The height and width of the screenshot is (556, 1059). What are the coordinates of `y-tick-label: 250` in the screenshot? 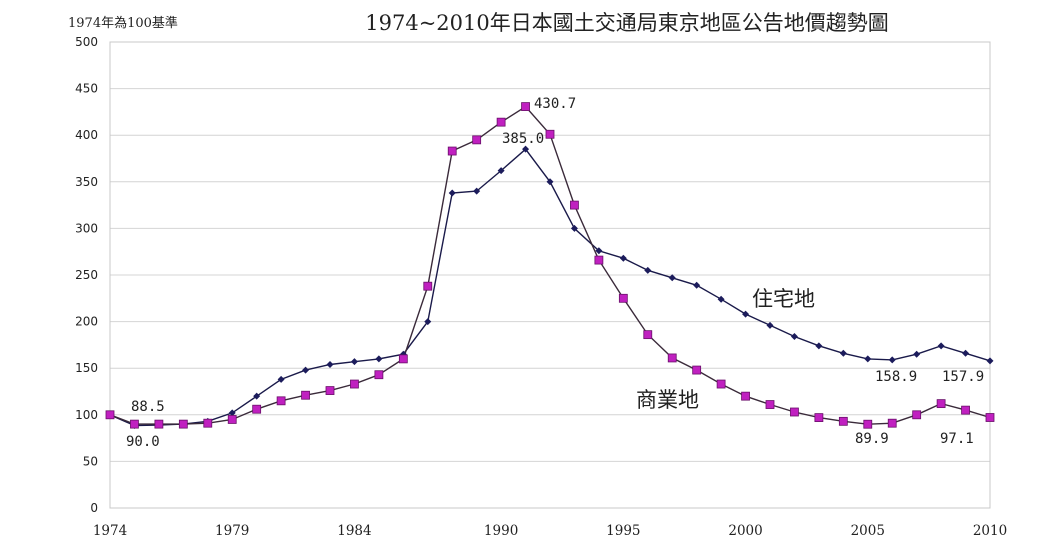 It's located at (86, 275).